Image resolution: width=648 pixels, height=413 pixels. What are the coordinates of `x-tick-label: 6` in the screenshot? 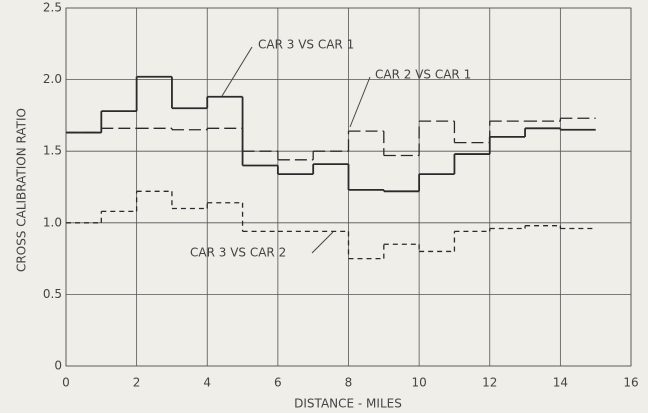 It's located at (278, 383).